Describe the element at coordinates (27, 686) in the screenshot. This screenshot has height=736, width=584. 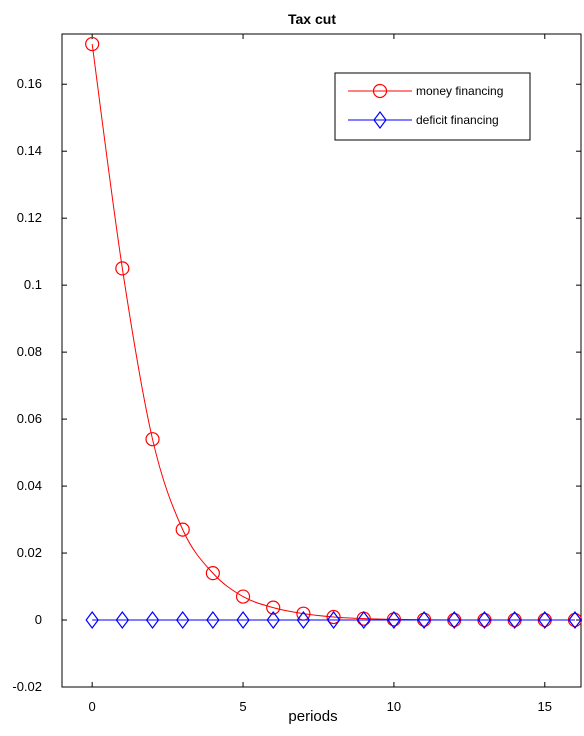
I see `y-tick-label: -0.02` at that location.